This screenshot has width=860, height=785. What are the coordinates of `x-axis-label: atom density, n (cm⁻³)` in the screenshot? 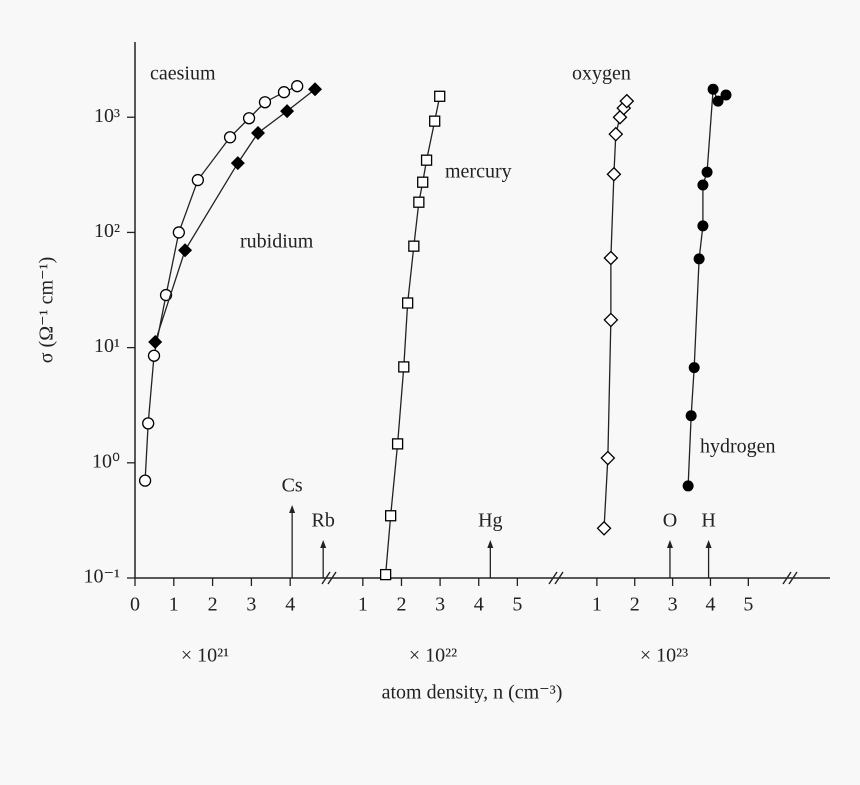 It's located at (472, 693).